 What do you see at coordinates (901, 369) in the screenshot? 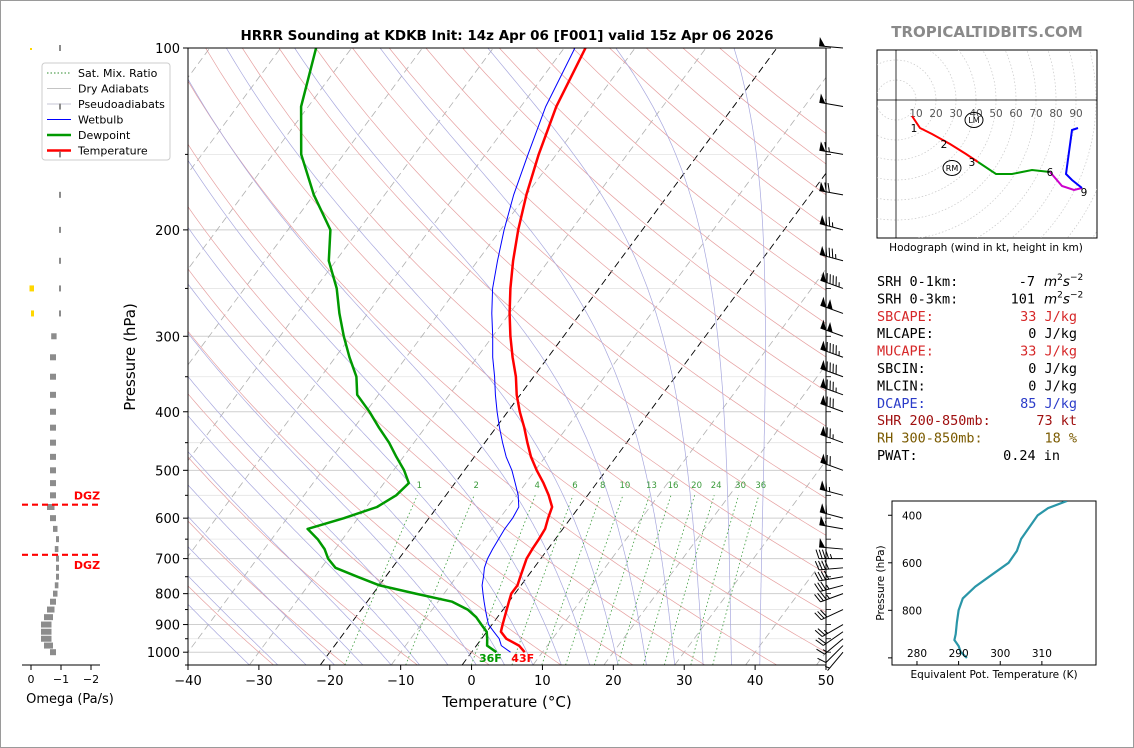
I see `stat-label: SBCIN:` at bounding box center [901, 369].